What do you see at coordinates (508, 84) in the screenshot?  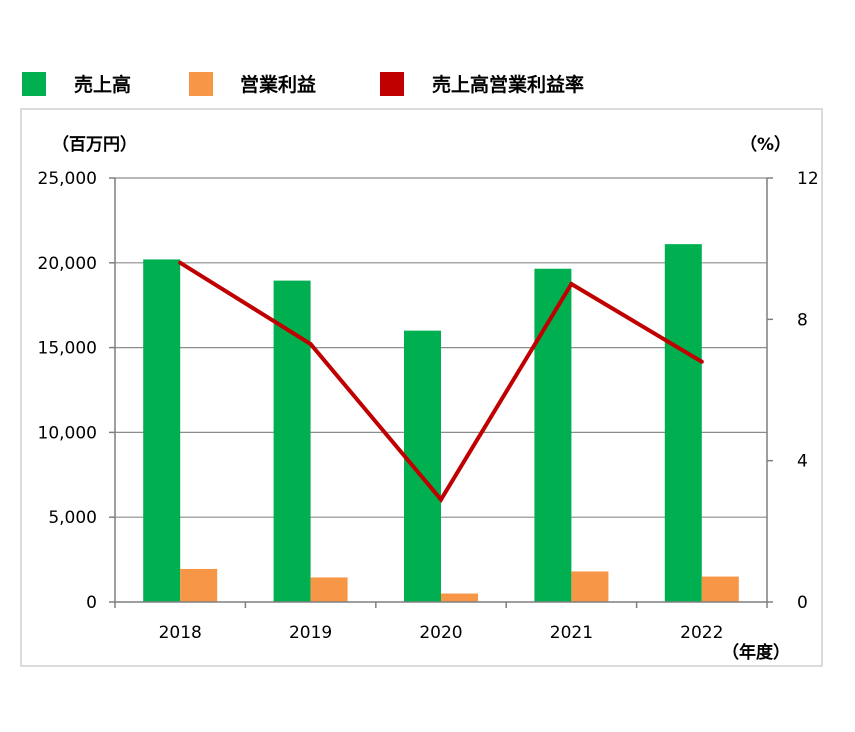 I see `legend-label-3: 売上高営業利益率` at bounding box center [508, 84].